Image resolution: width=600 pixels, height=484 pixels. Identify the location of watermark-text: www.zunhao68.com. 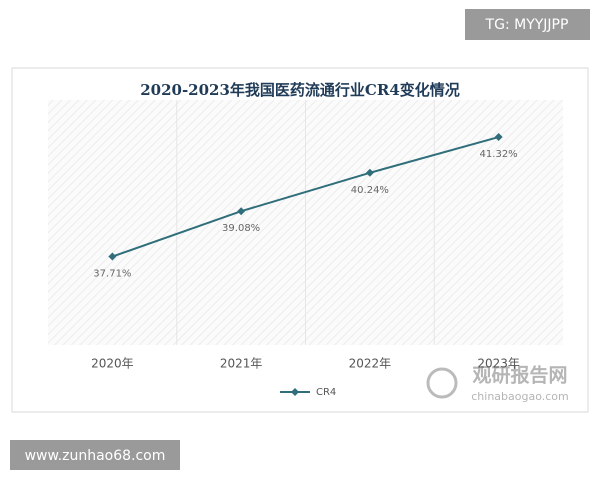
(95, 456).